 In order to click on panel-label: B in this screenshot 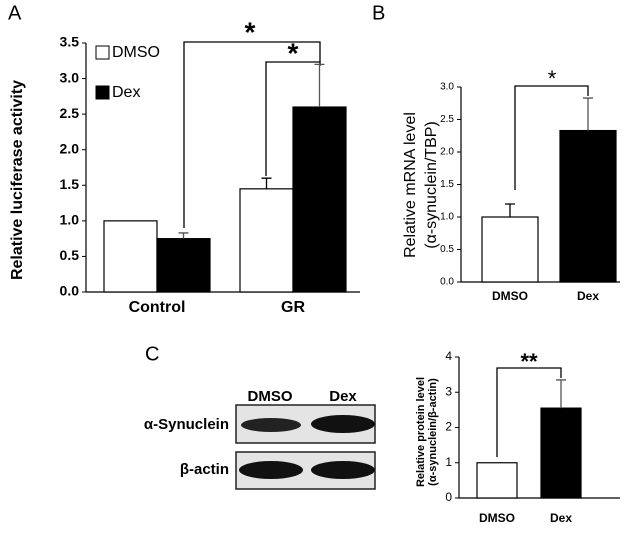, I will do `click(378, 13)`.